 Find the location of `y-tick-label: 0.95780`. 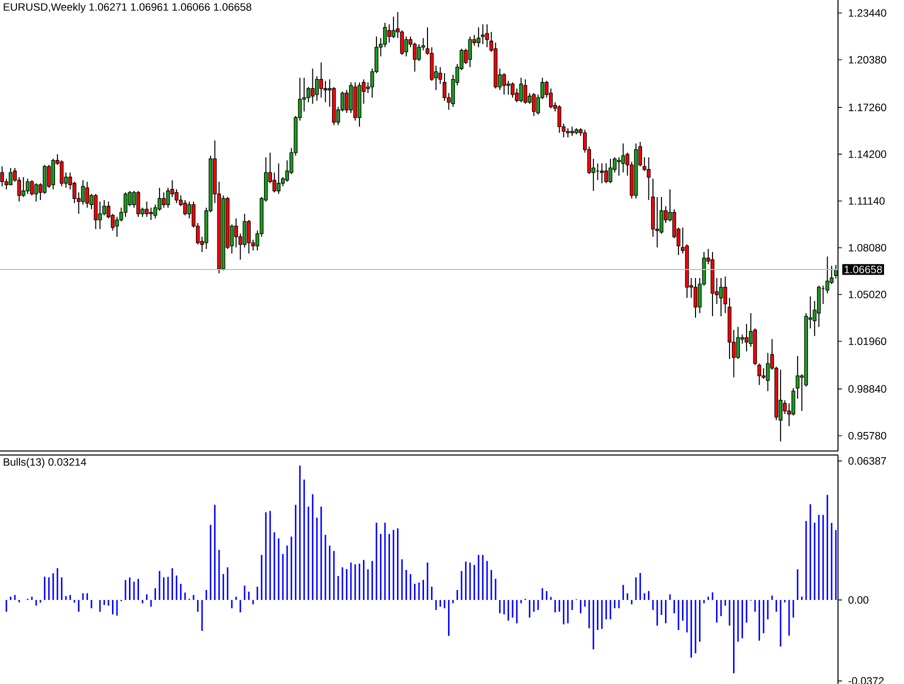

y-tick-label: 0.95780 is located at coordinates (867, 436).